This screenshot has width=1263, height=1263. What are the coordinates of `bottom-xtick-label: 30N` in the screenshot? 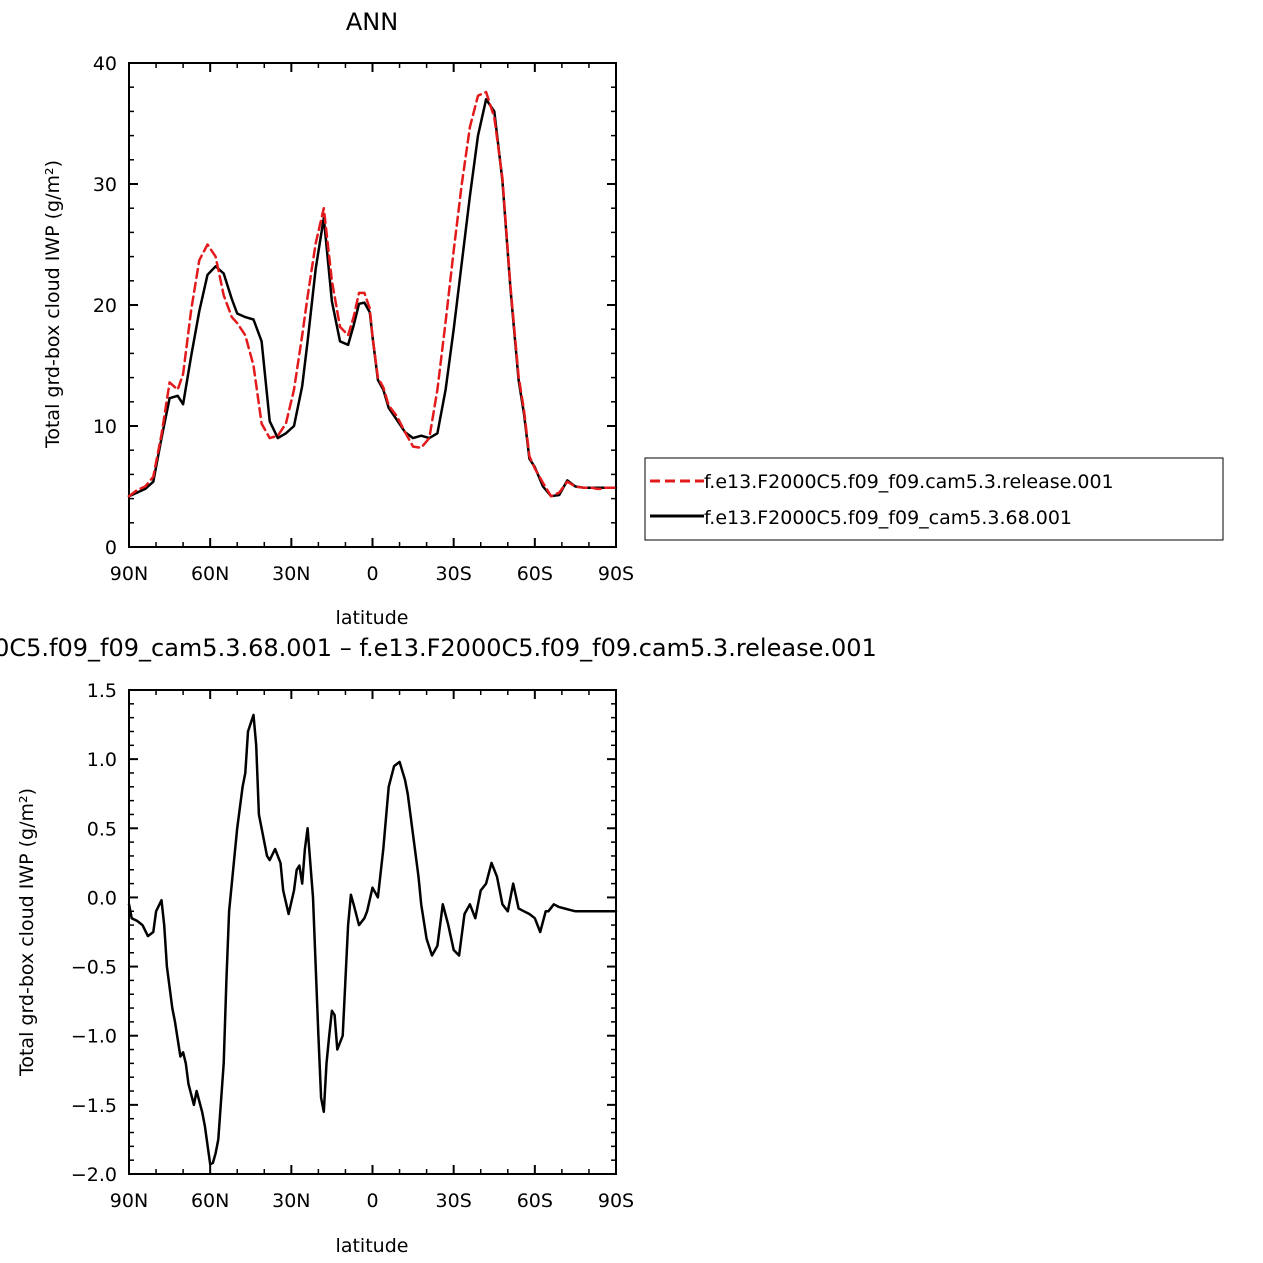 It's located at (291, 1201).